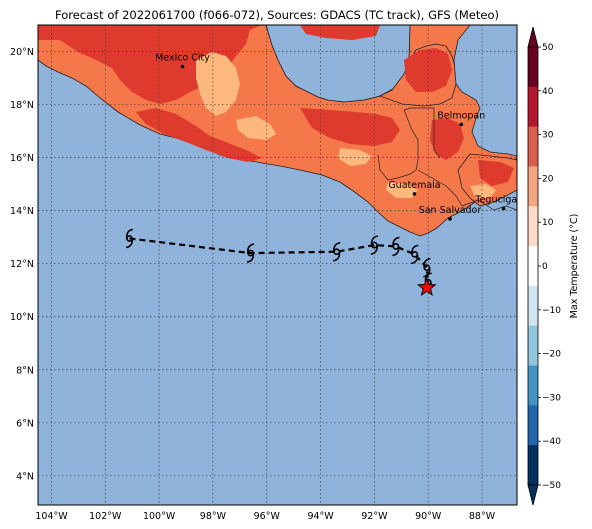  I want to click on cool-zone-central-mexico, so click(218, 84).